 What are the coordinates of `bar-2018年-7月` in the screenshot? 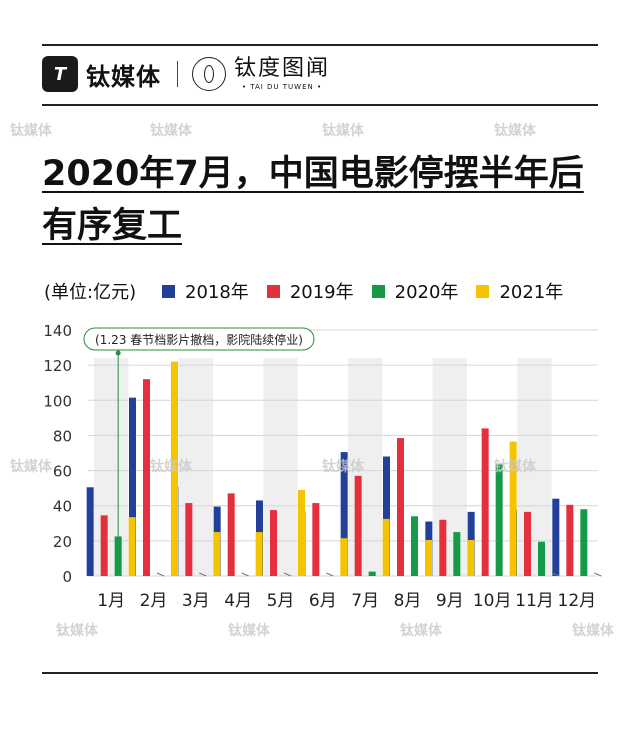 It's located at (344, 514).